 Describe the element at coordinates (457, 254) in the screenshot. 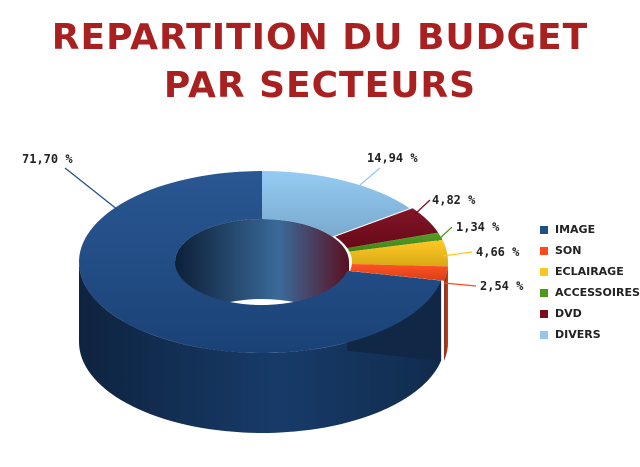

I see `leader-eclairage` at that location.